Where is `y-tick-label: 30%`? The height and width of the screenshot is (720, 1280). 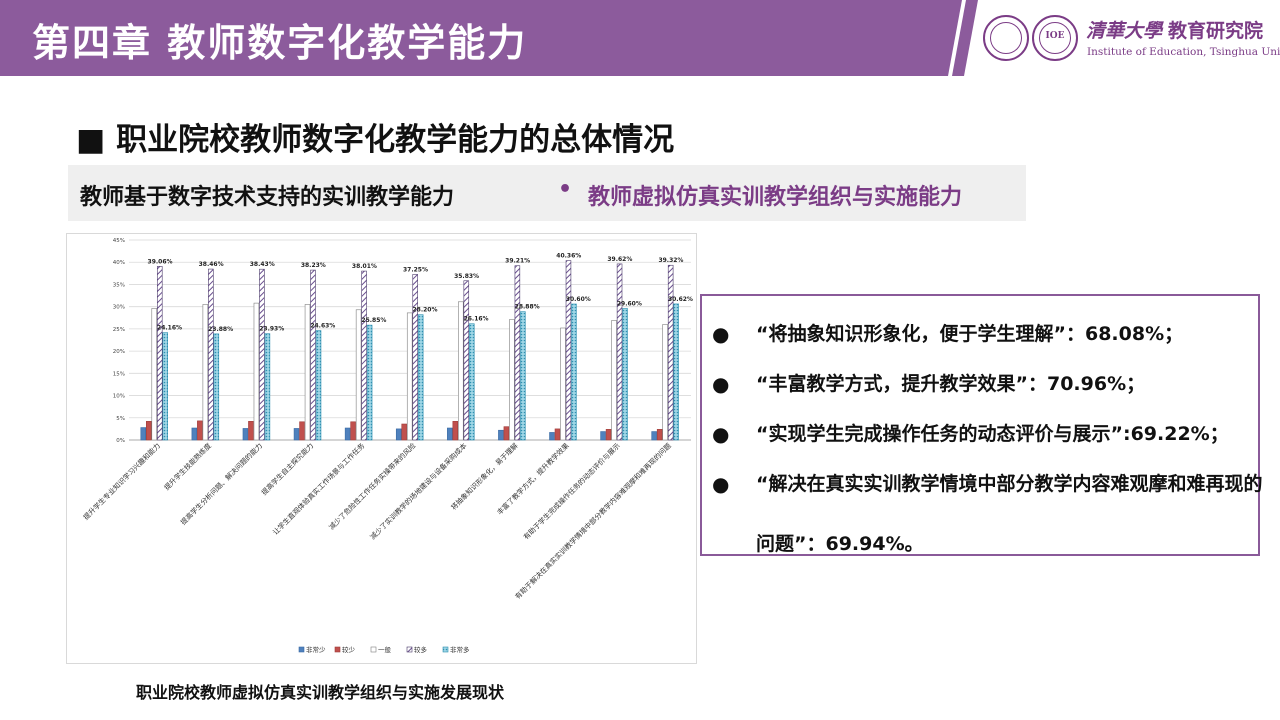 y-tick-label: 30% is located at coordinates (119, 308).